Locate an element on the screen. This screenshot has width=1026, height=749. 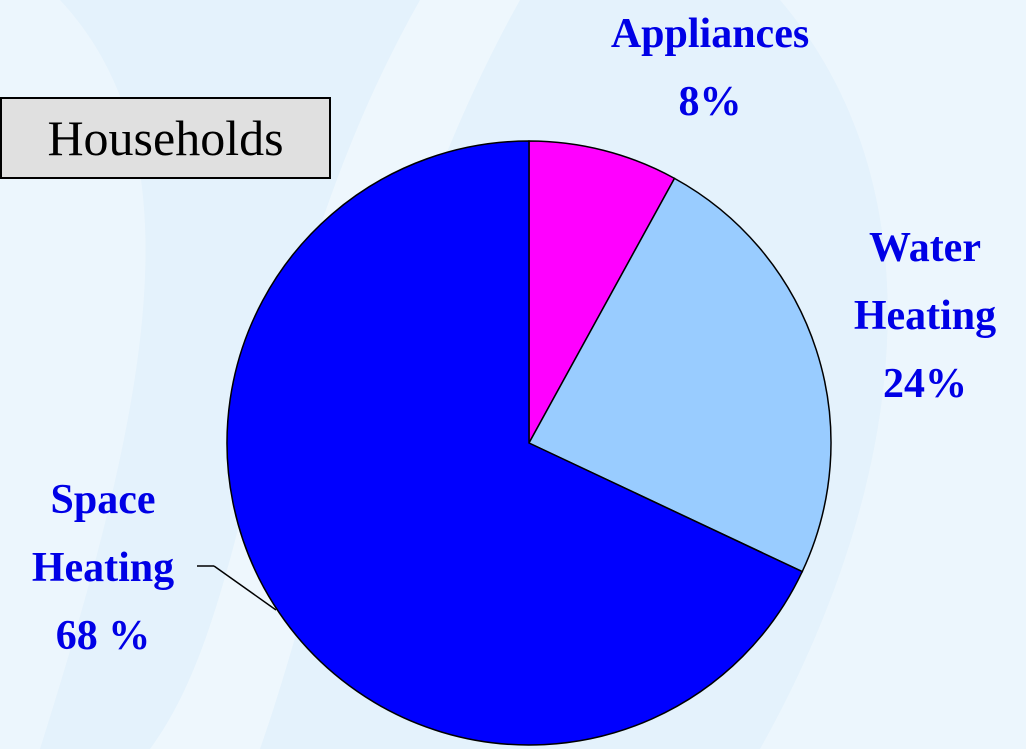
slice-label: Space Heating 68 % is located at coordinates (103, 568).